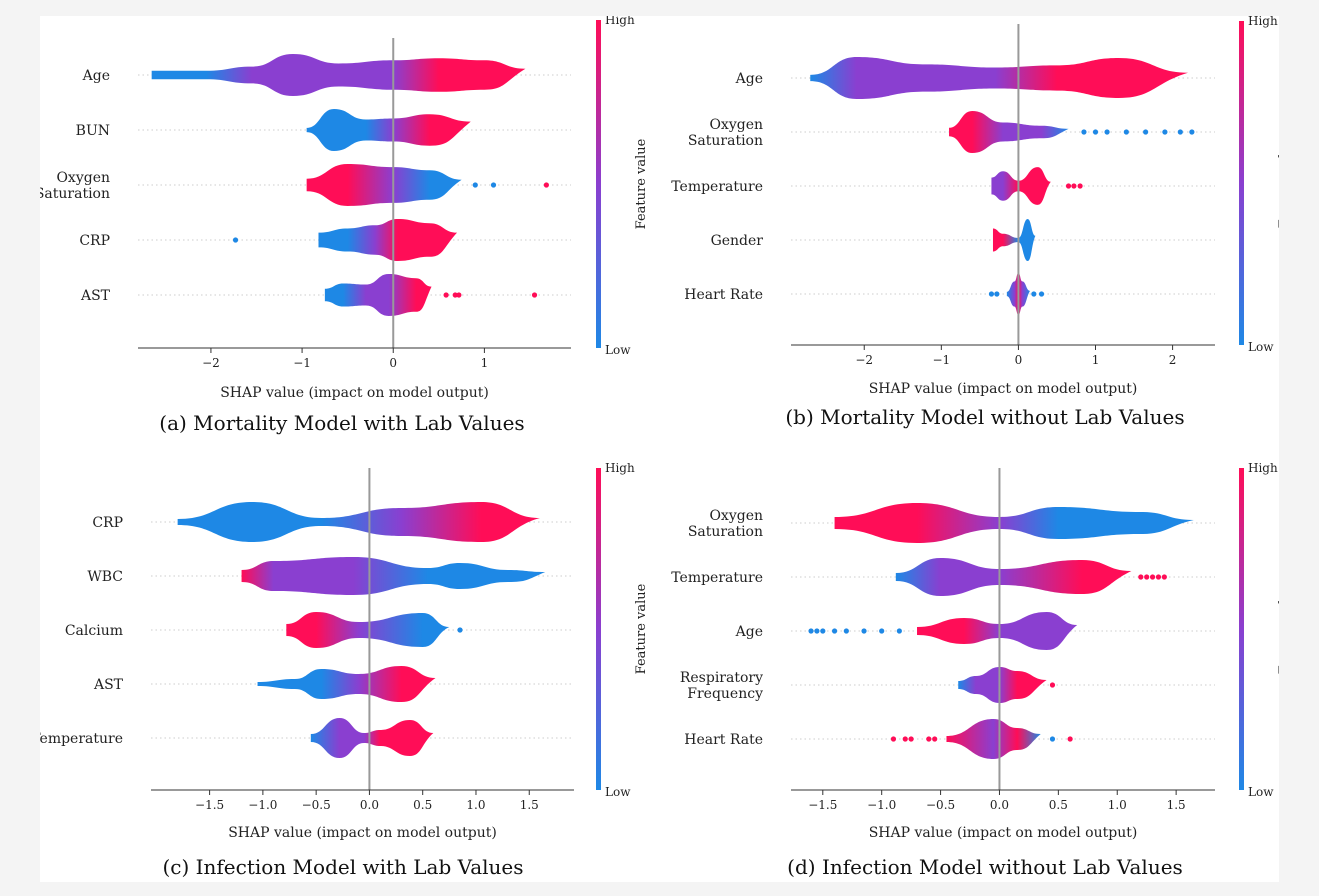  I want to click on feature-label-line: Age, so click(749, 79).